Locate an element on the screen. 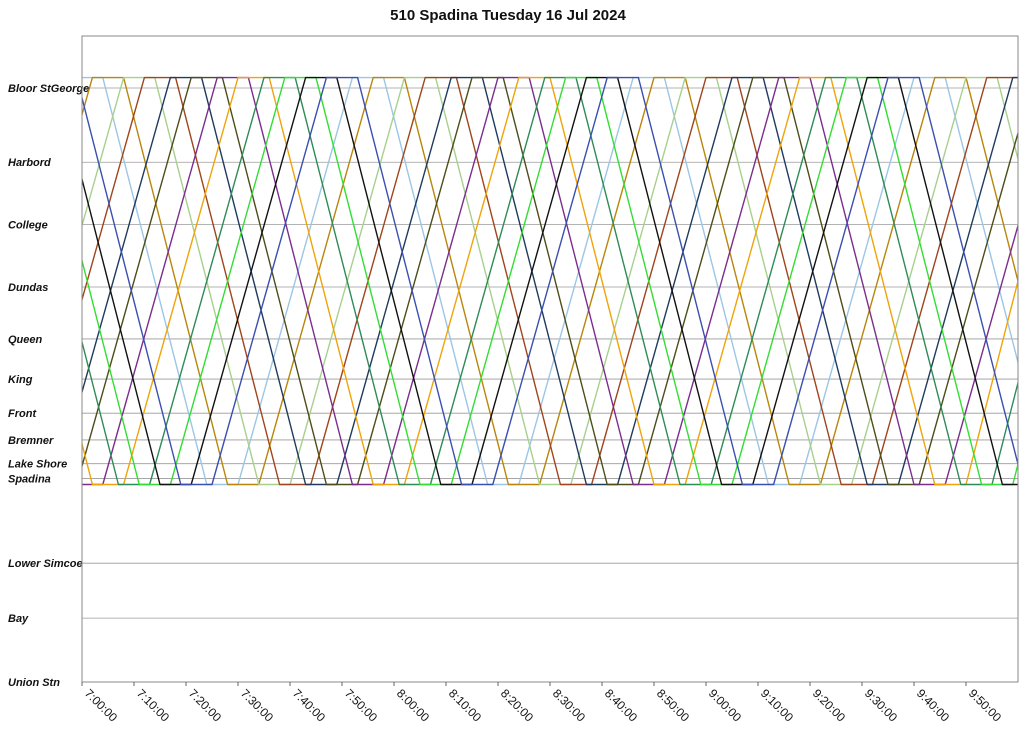 The height and width of the screenshot is (739, 1024). x-tick-label: 9:20:00 is located at coordinates (829, 705).